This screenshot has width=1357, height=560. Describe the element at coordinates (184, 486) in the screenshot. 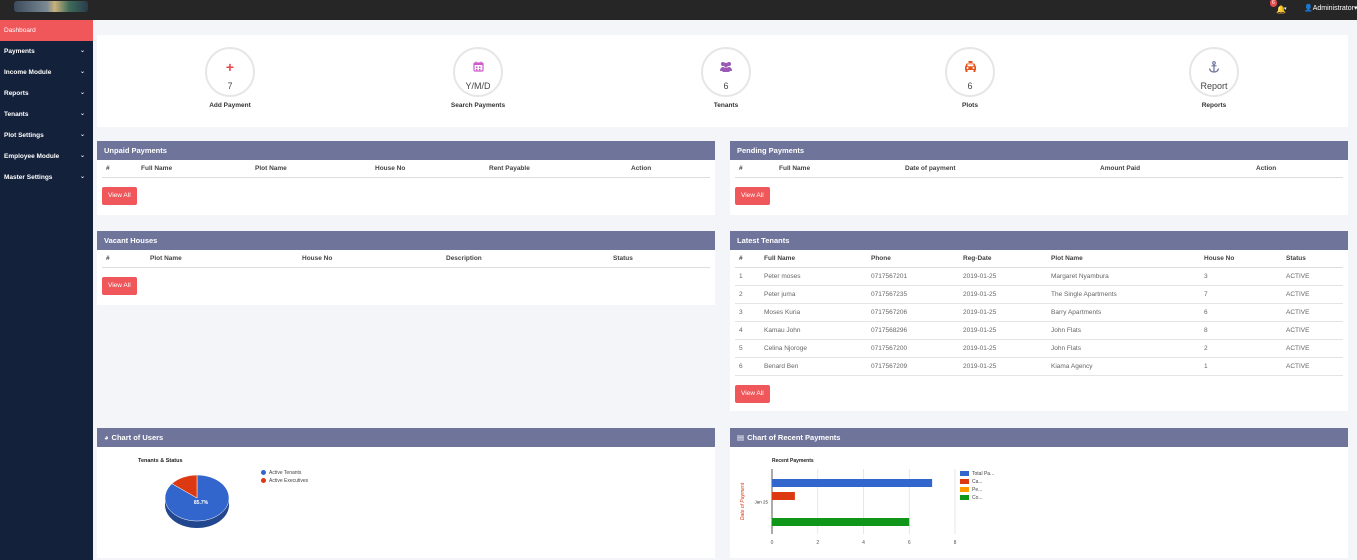

I see `pie-slice` at that location.